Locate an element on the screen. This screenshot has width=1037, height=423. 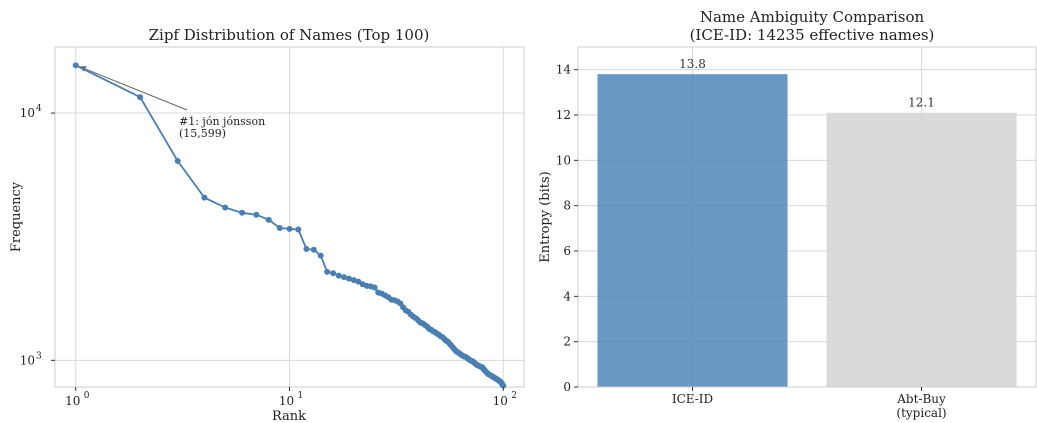
entropy-x-tick-label: Abt-Buy is located at coordinates (921, 399).